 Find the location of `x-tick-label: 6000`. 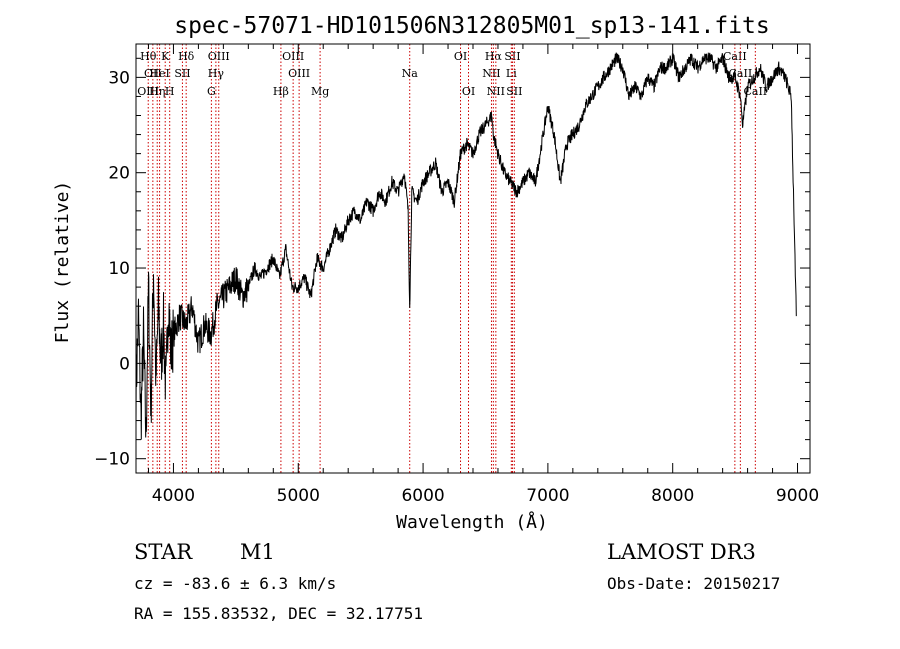

x-tick-label: 6000 is located at coordinates (422, 496).